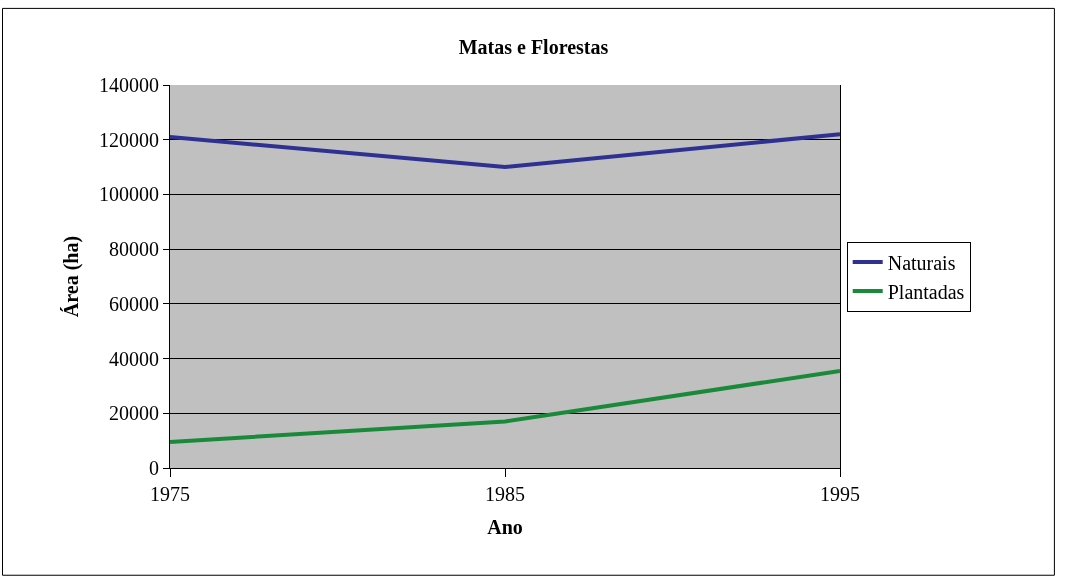  I want to click on x-tick-label: 1995, so click(840, 494).